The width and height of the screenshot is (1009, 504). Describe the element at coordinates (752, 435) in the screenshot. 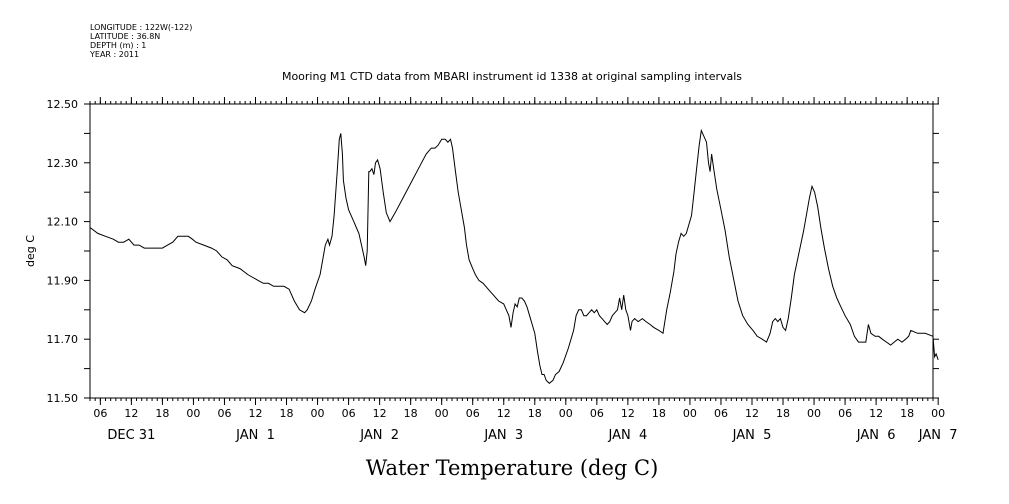

I see `day-label: JAN 5` at that location.